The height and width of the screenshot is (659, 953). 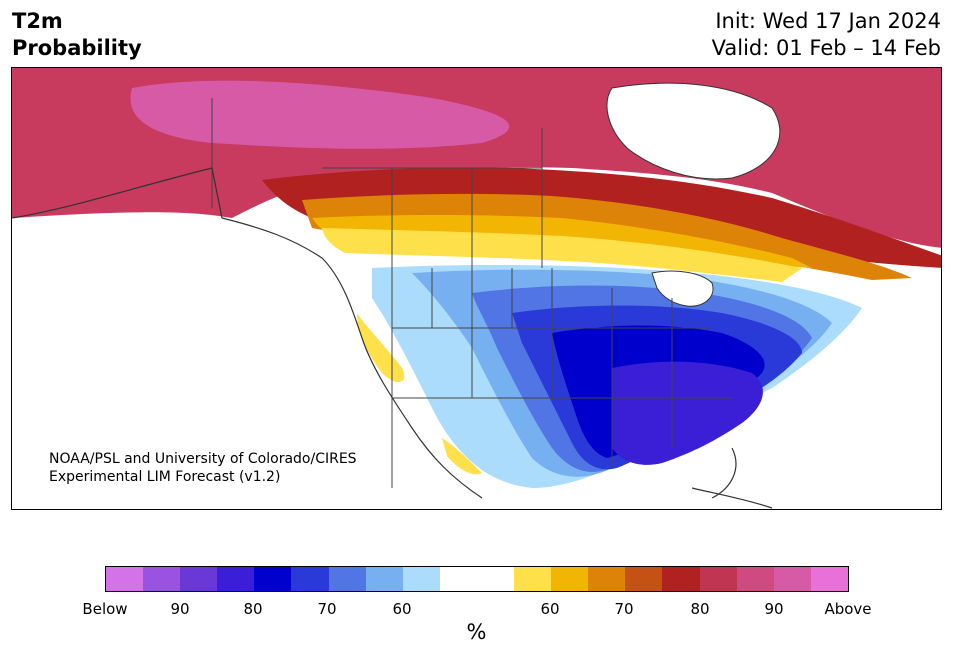 I want to click on colorbar-units: %, so click(x=476, y=632).